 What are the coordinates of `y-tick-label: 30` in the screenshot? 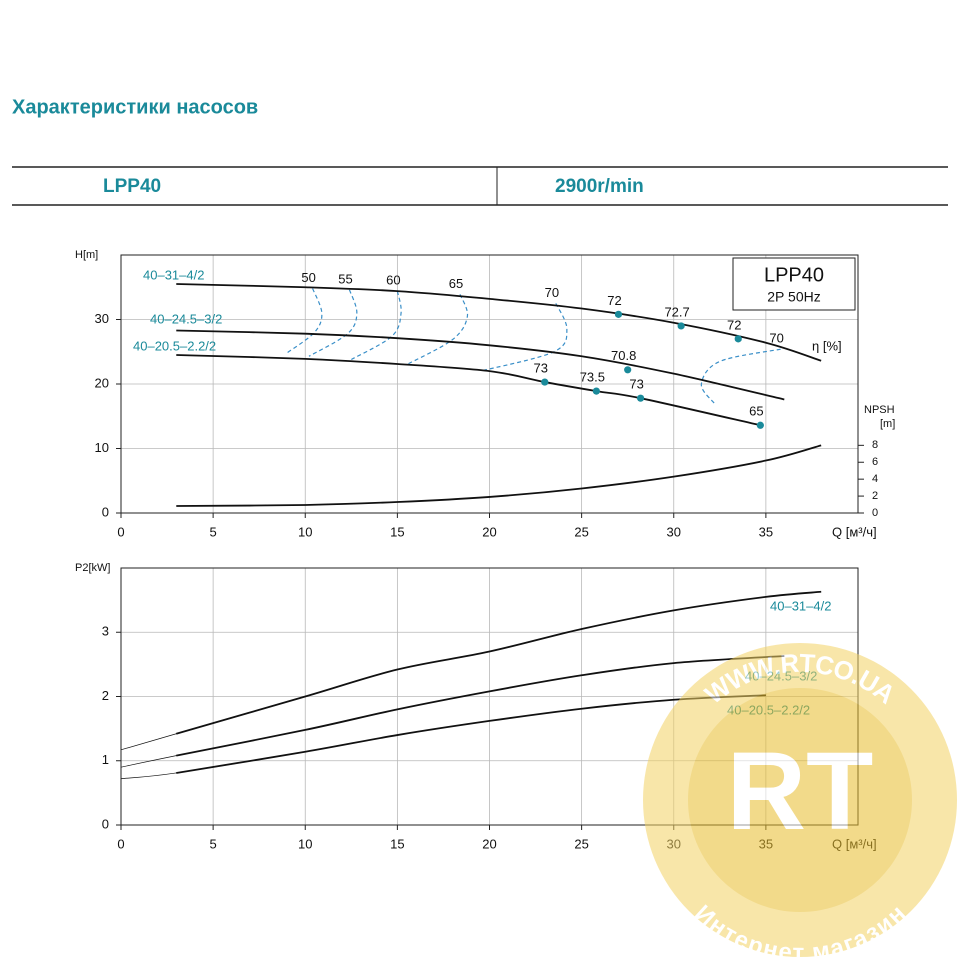 It's located at (102, 318).